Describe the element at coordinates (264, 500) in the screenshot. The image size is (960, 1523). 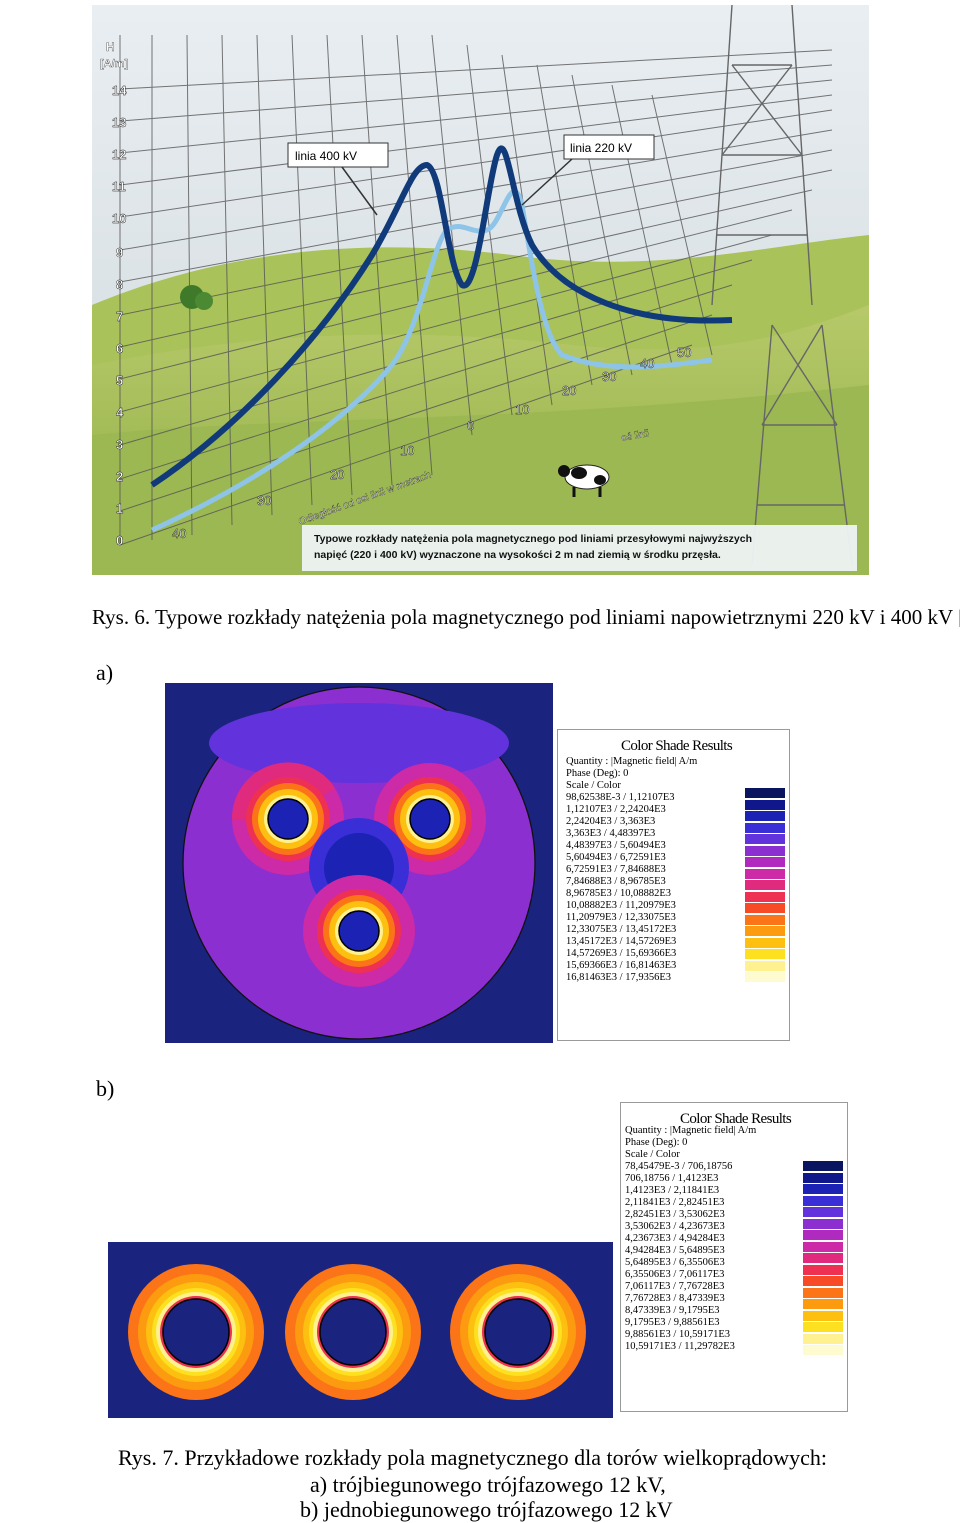
I see `x-tick-30: 30` at that location.